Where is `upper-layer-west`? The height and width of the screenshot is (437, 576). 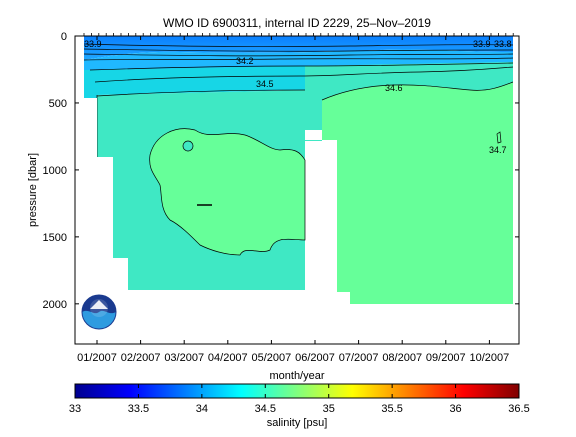
upper-layer-west is located at coordinates (194, 79).